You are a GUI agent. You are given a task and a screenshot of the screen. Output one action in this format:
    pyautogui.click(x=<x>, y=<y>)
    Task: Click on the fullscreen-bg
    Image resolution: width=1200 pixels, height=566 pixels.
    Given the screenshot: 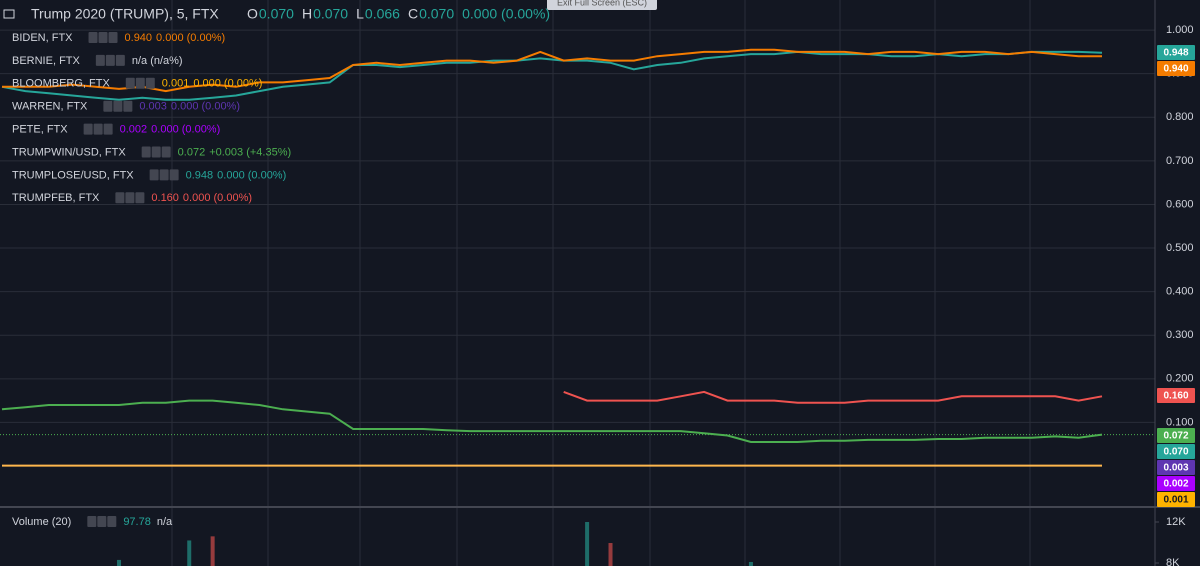 What is the action you would take?
    pyautogui.click(x=602, y=5)
    